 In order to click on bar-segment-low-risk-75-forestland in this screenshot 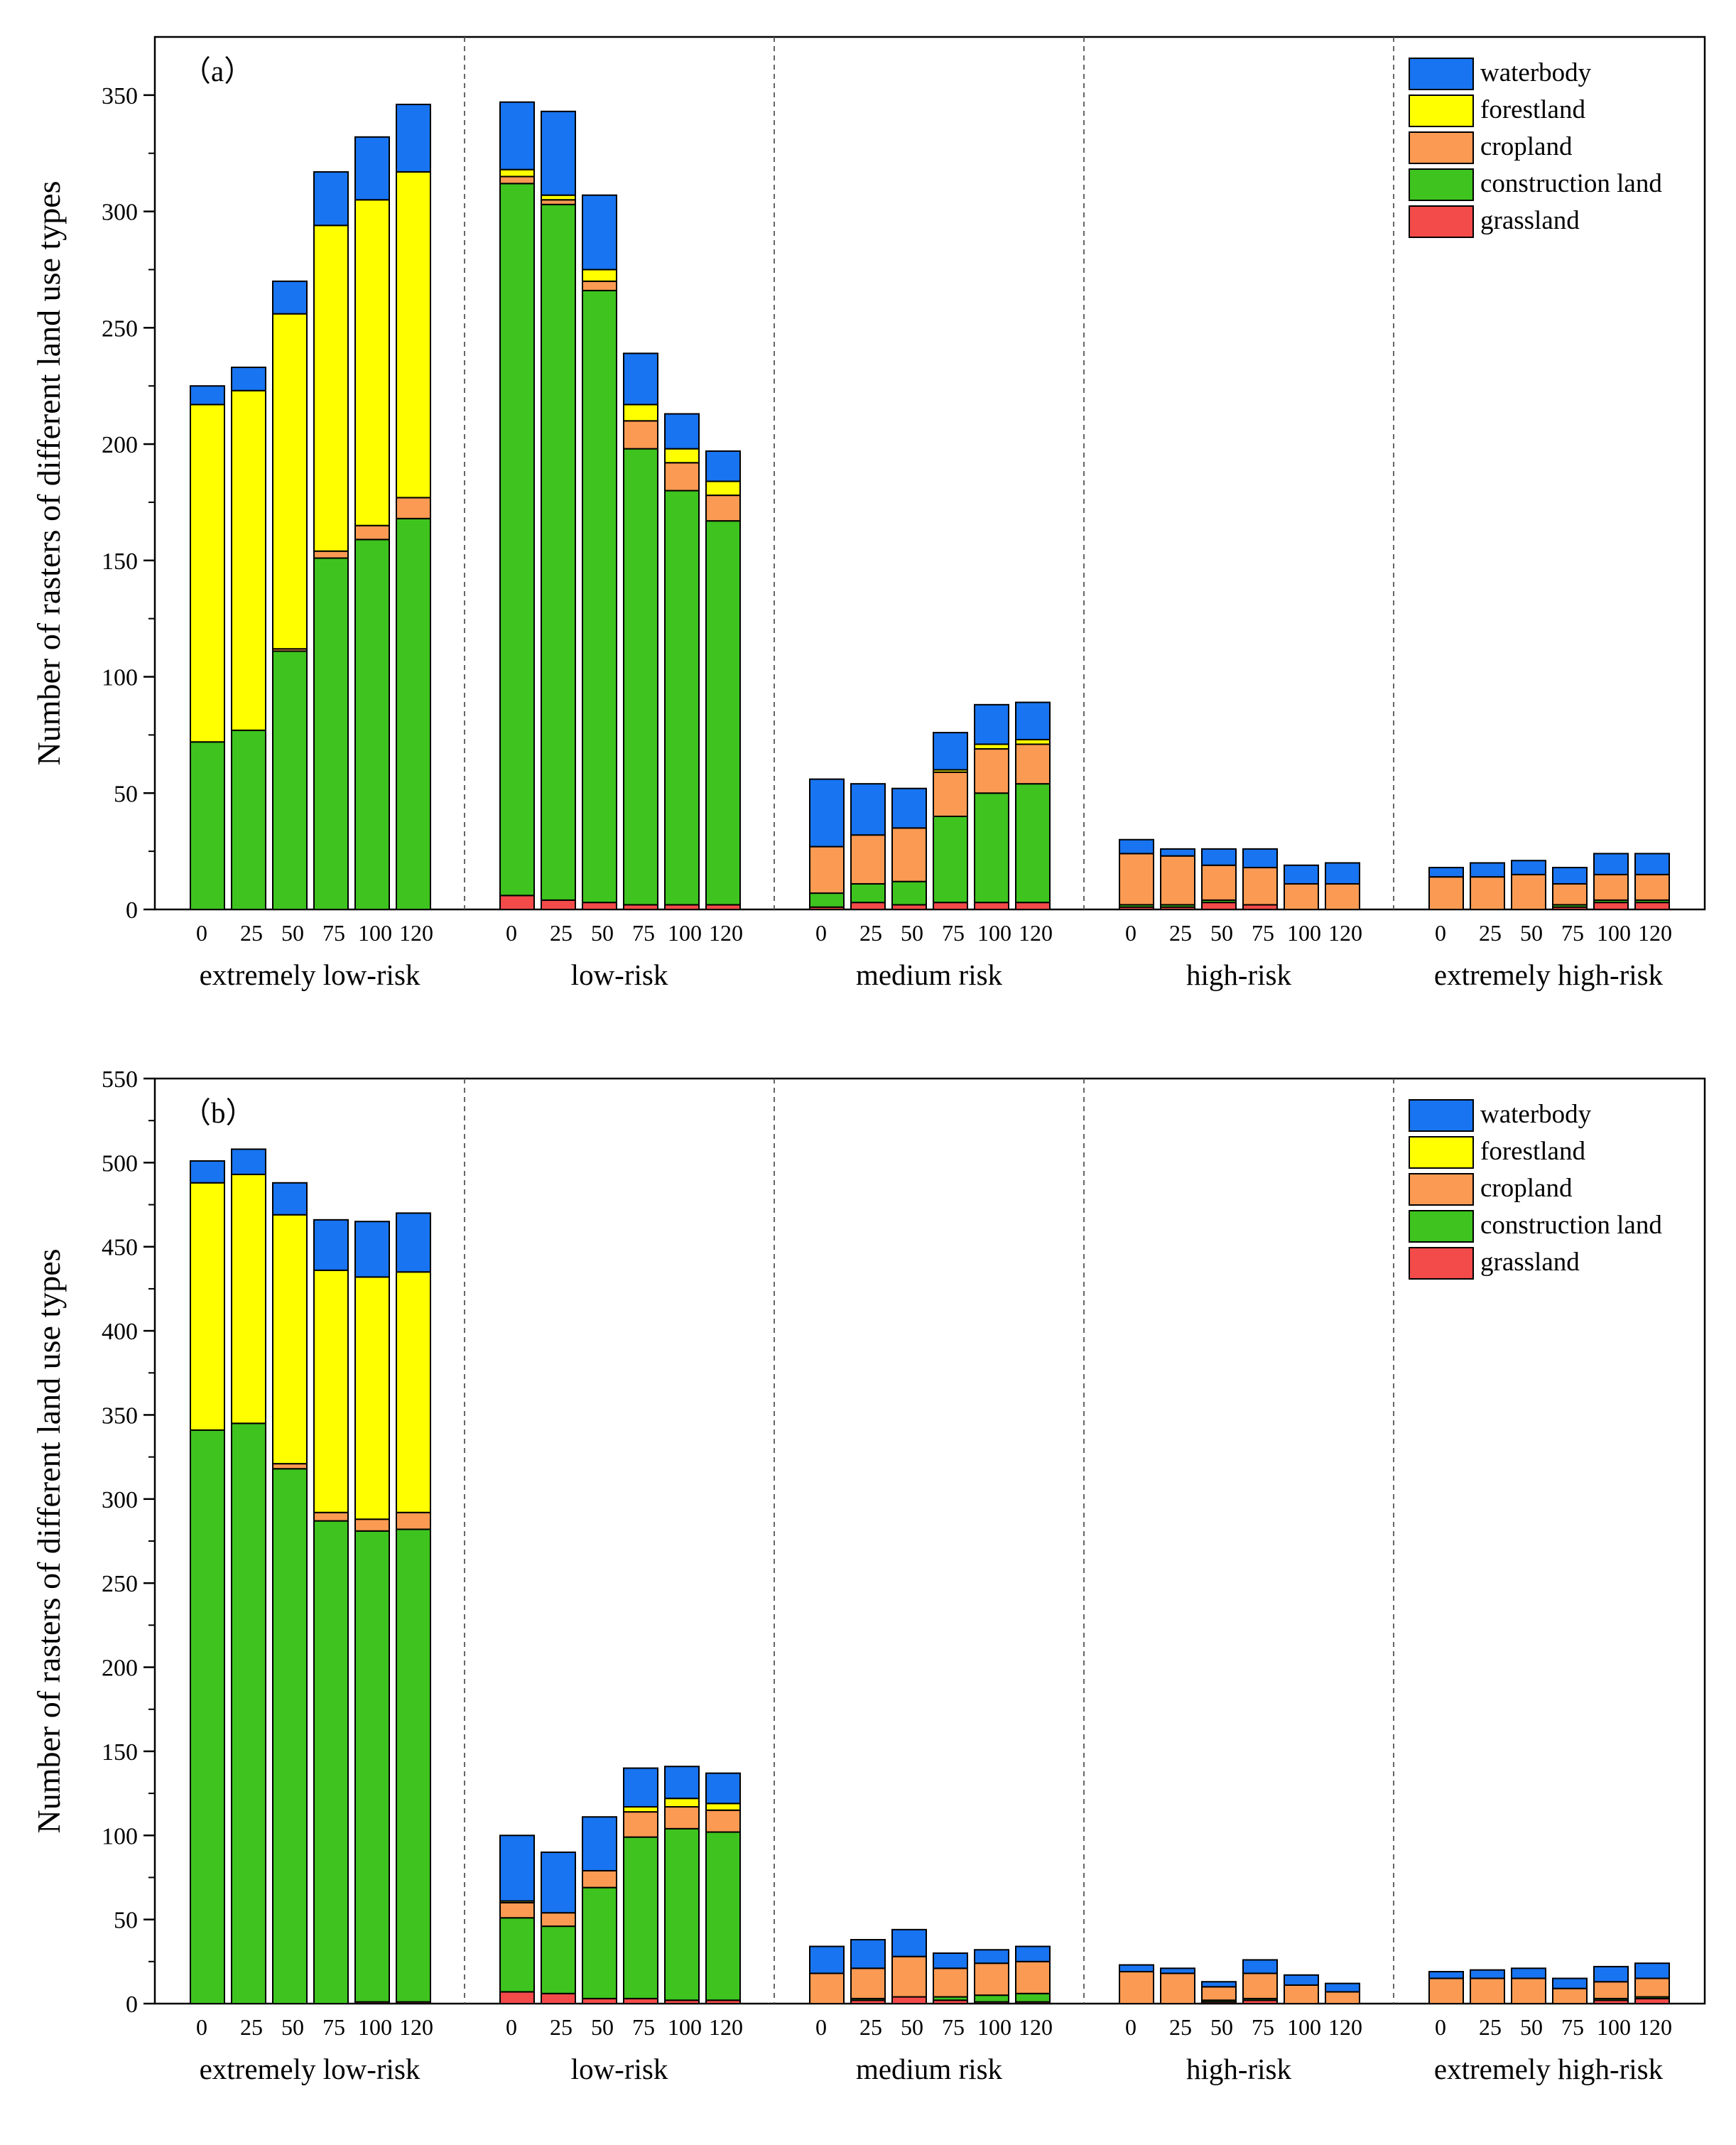, I will do `click(640, 413)`.